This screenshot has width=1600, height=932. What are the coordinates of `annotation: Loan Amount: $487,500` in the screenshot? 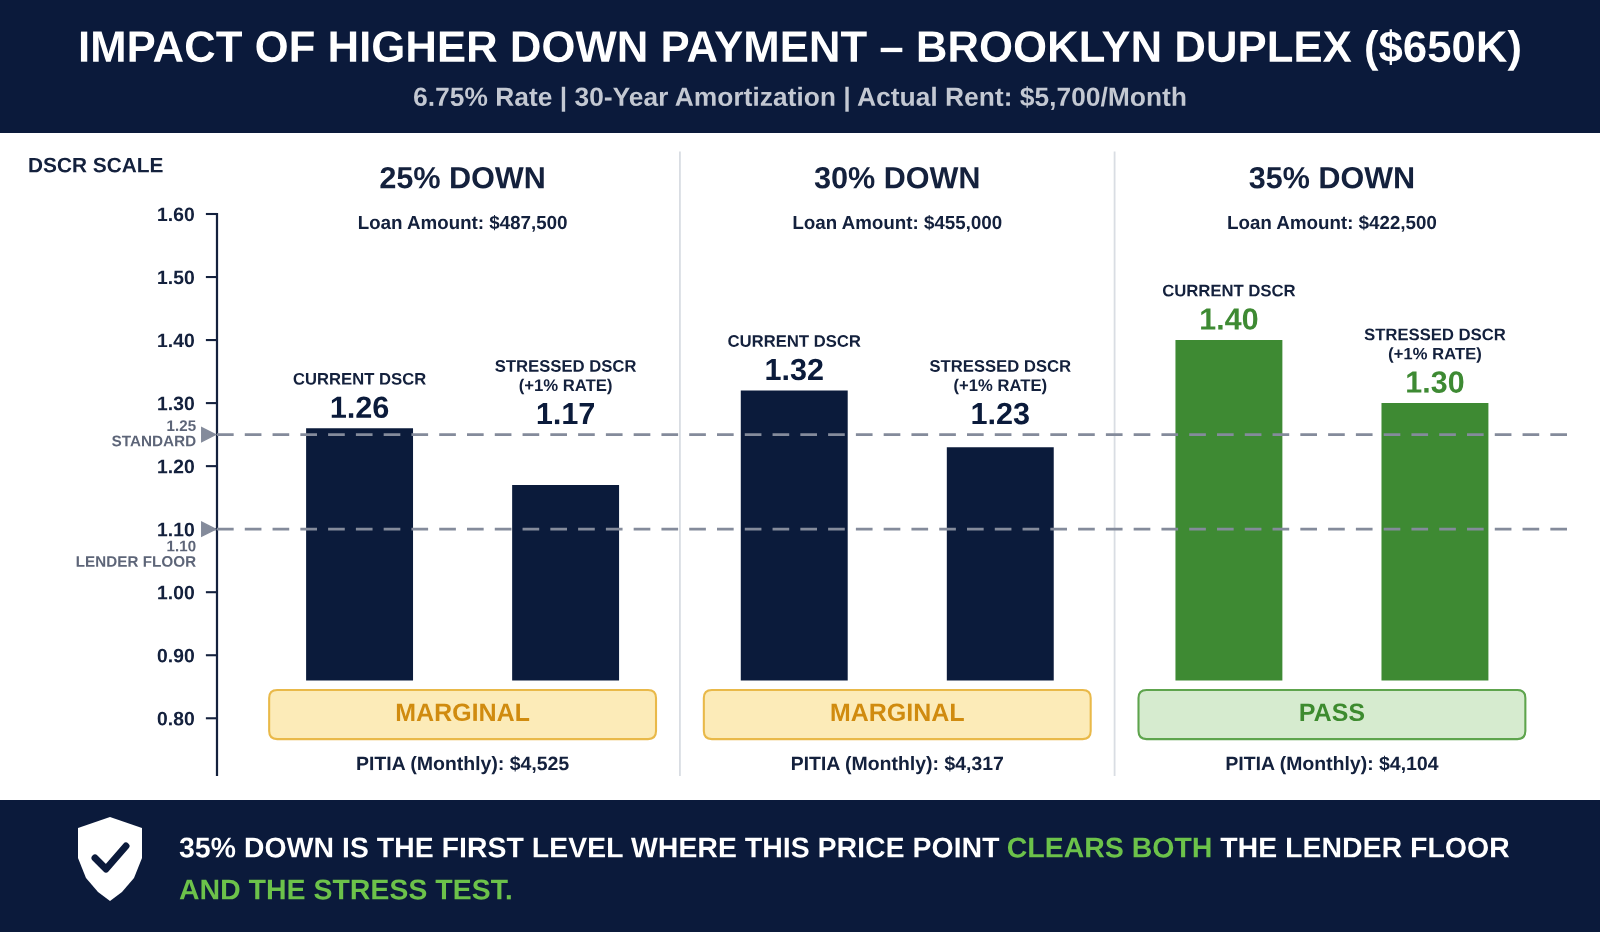 It's located at (462, 223).